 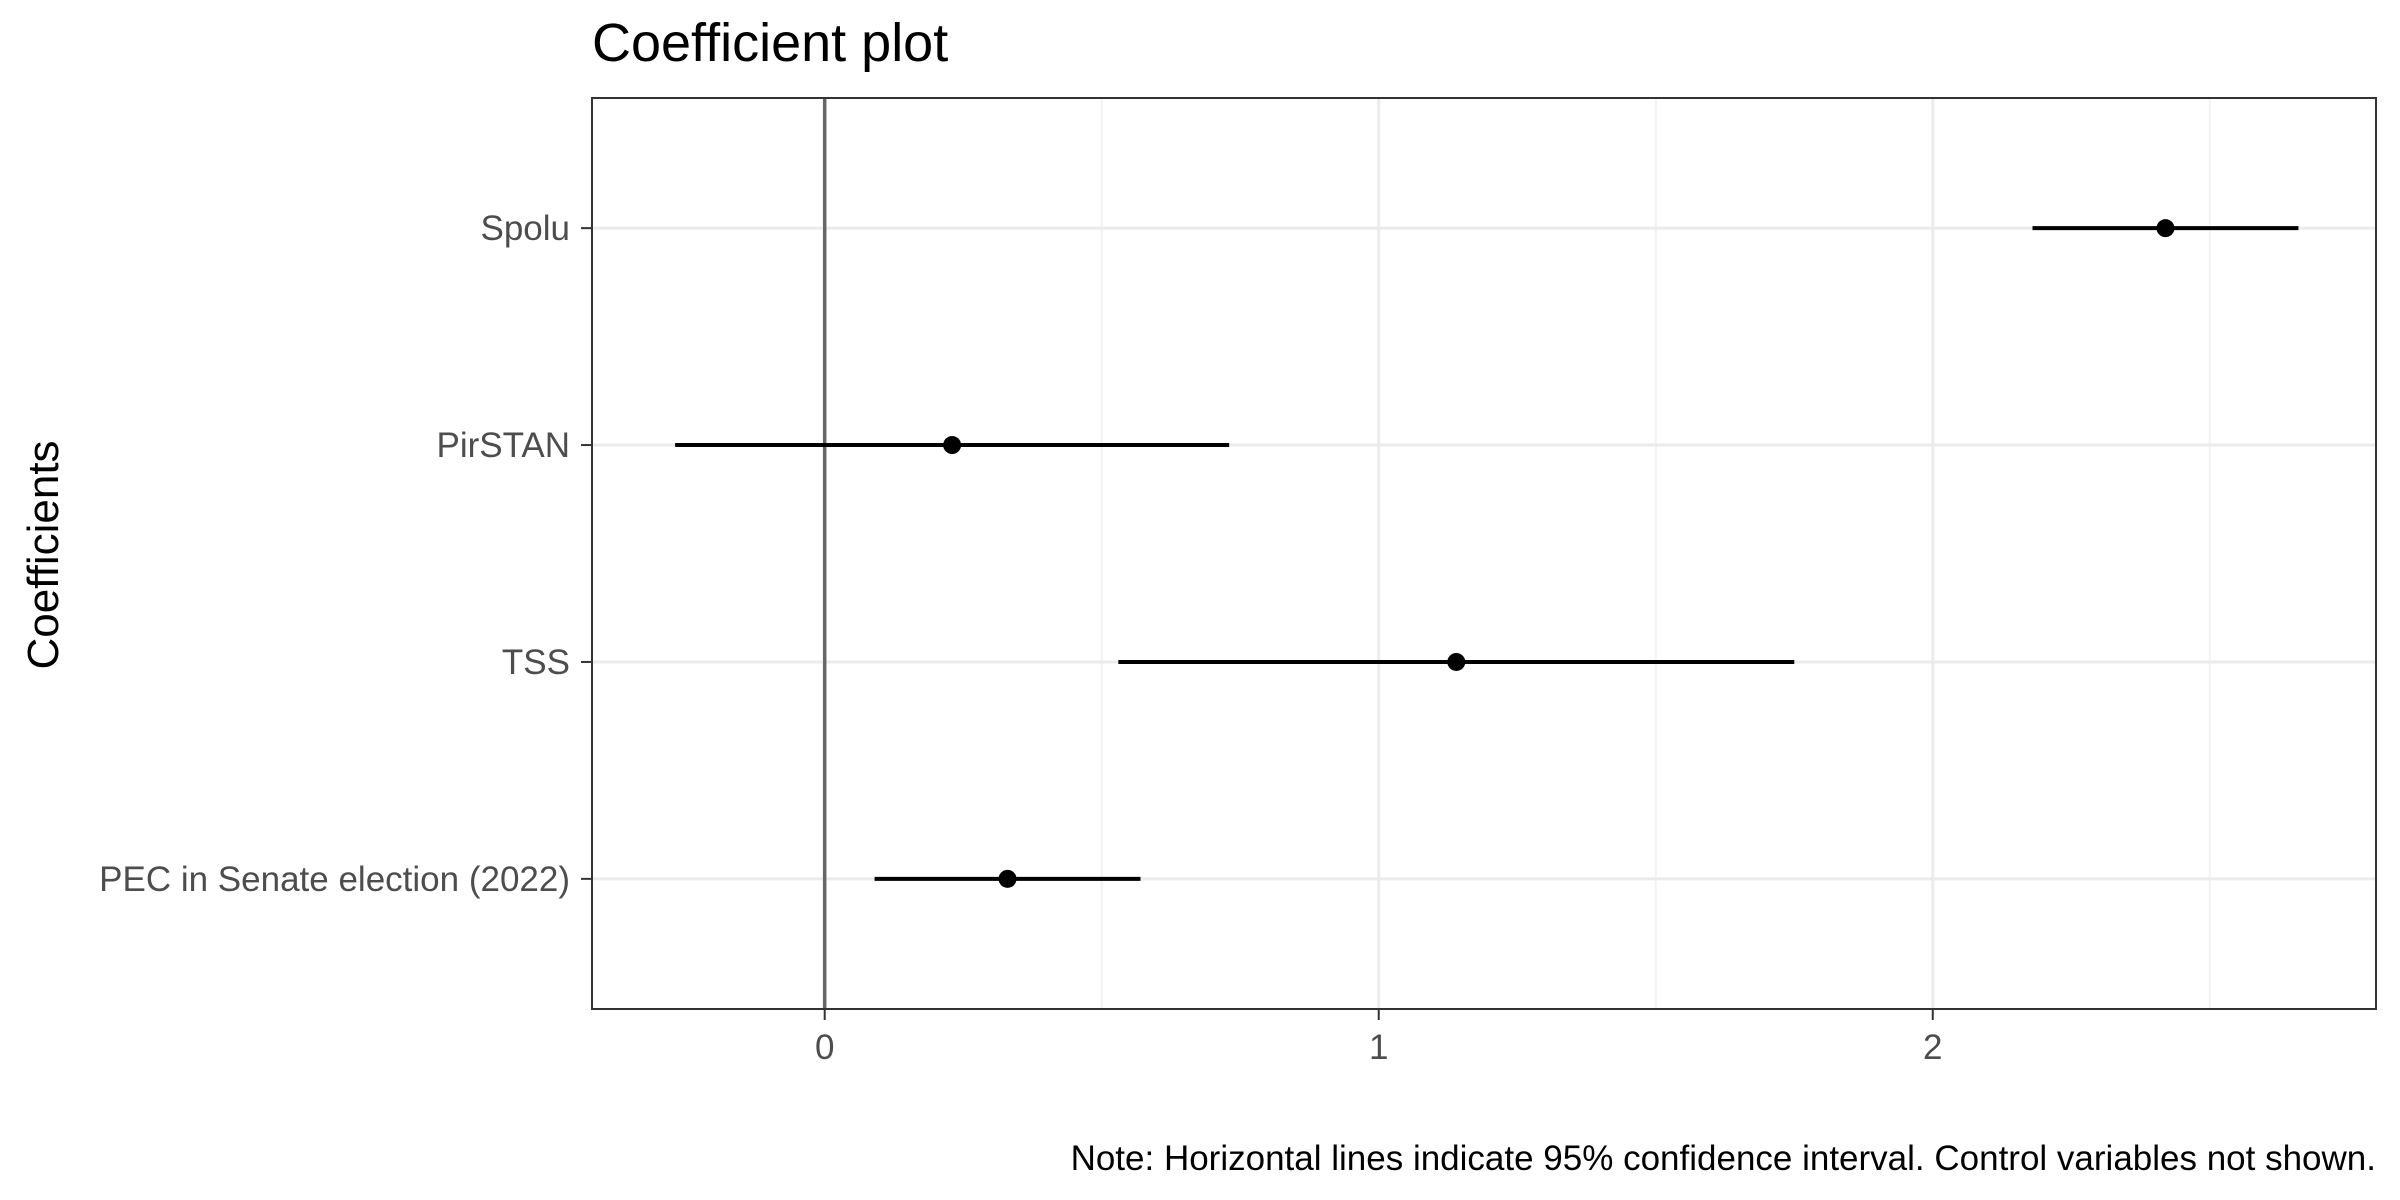 What do you see at coordinates (334, 879) in the screenshot?
I see `y-tick-label: PEC in Senate election (2022)` at bounding box center [334, 879].